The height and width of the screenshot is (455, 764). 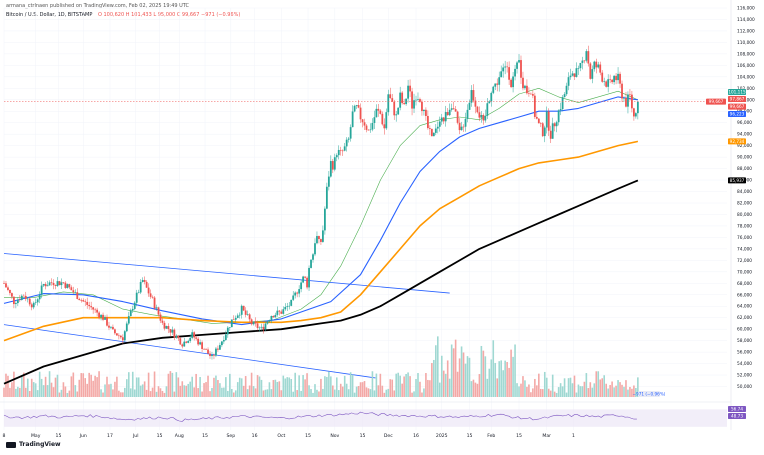 What do you see at coordinates (744, 158) in the screenshot?
I see `price-tick-label: 90,000` at bounding box center [744, 158].